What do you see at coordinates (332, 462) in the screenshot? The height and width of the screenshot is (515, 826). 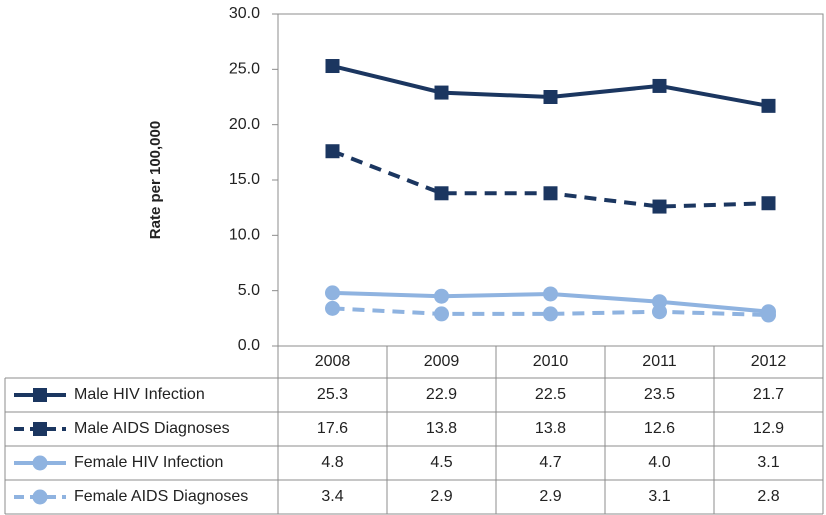 I see `table-value: 4.8` at bounding box center [332, 462].